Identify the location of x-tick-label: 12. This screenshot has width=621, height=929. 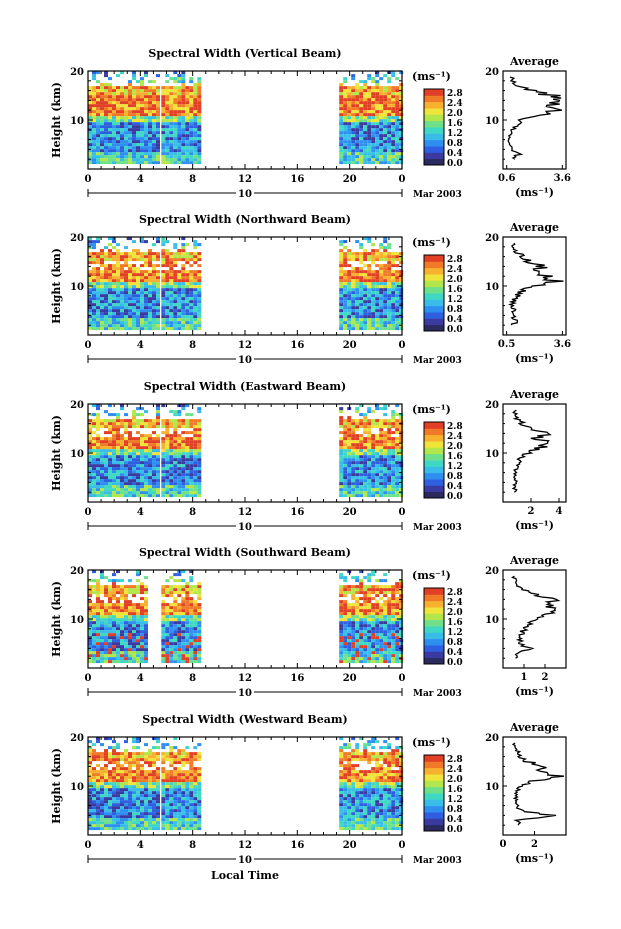
(245, 179).